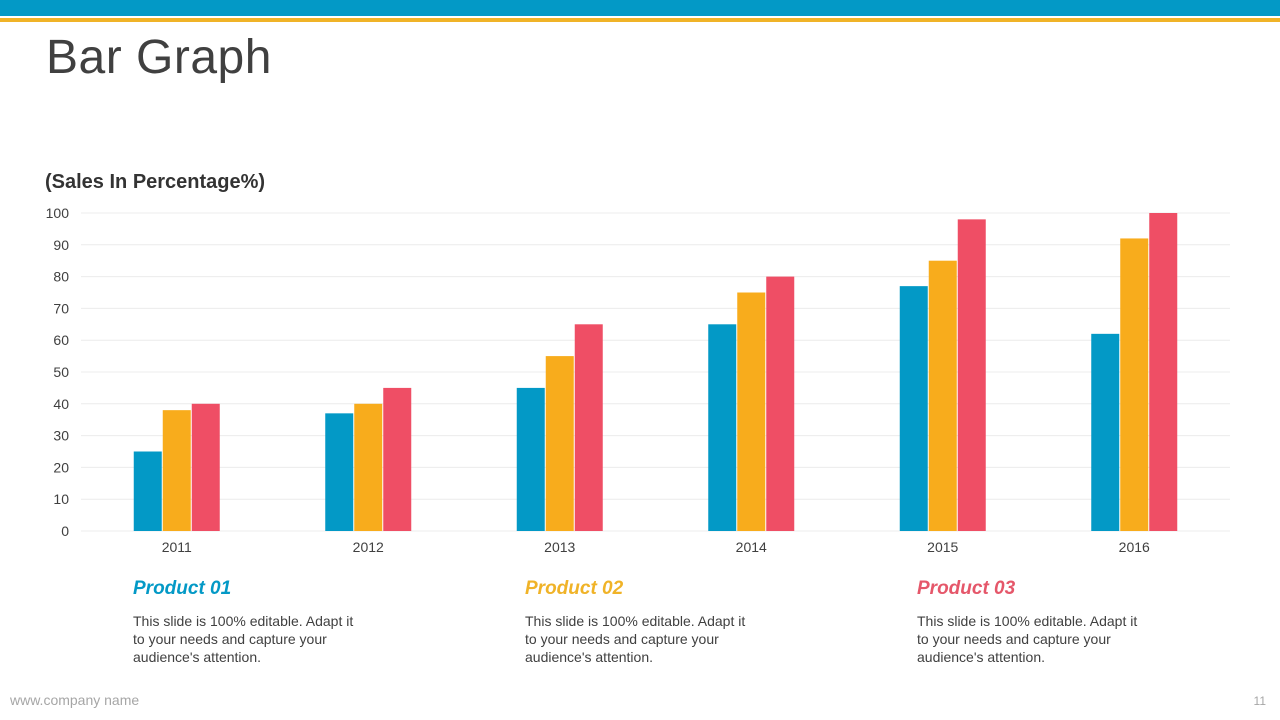 The image size is (1280, 720). I want to click on bar-product-02-2015, so click(942, 395).